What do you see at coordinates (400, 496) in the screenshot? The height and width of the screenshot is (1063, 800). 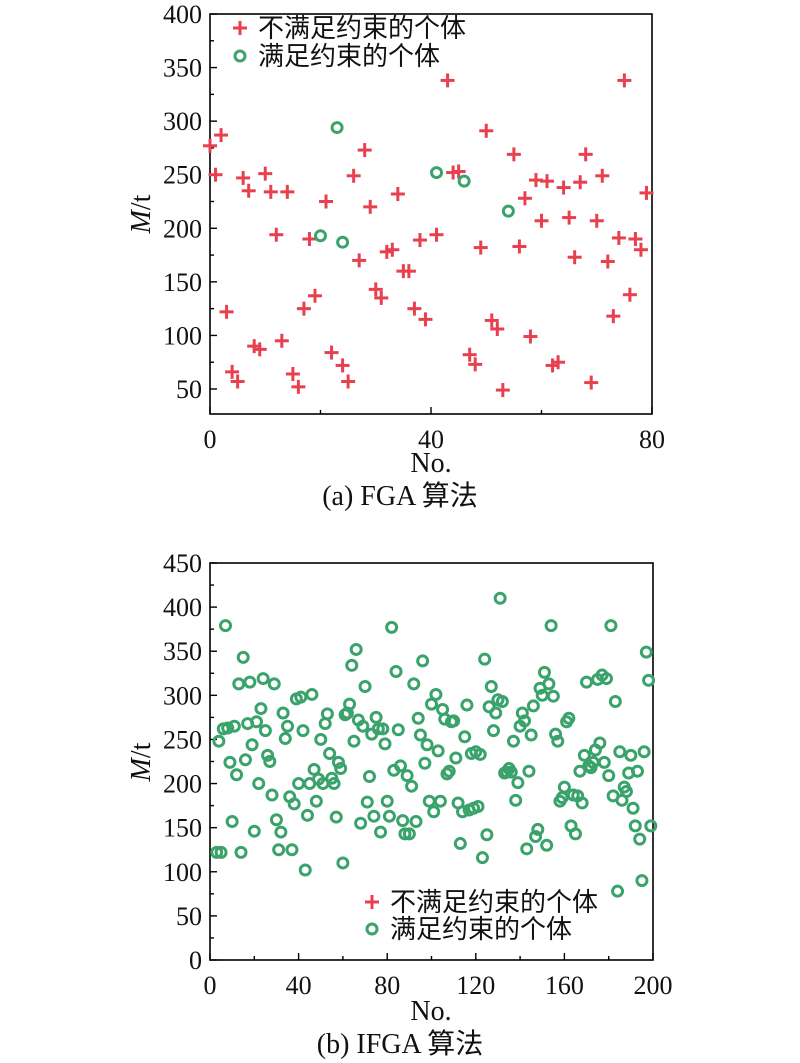 I see `caption-a: (a) FGA 算法` at bounding box center [400, 496].